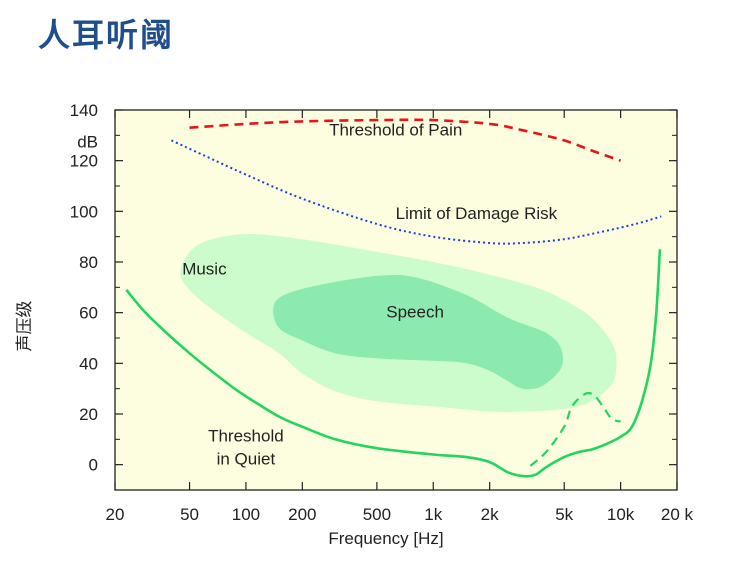  What do you see at coordinates (115, 514) in the screenshot?
I see `x-tick-label: 20` at bounding box center [115, 514].